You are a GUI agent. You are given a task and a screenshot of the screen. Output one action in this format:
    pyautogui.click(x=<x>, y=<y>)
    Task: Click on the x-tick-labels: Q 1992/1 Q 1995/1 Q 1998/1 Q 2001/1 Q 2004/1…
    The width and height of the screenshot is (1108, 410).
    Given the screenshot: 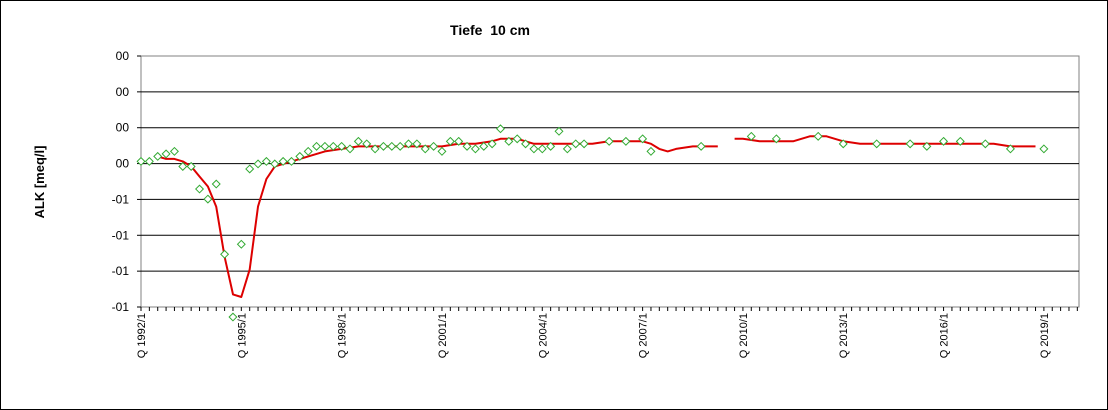 What is the action you would take?
    pyautogui.click(x=607, y=332)
    